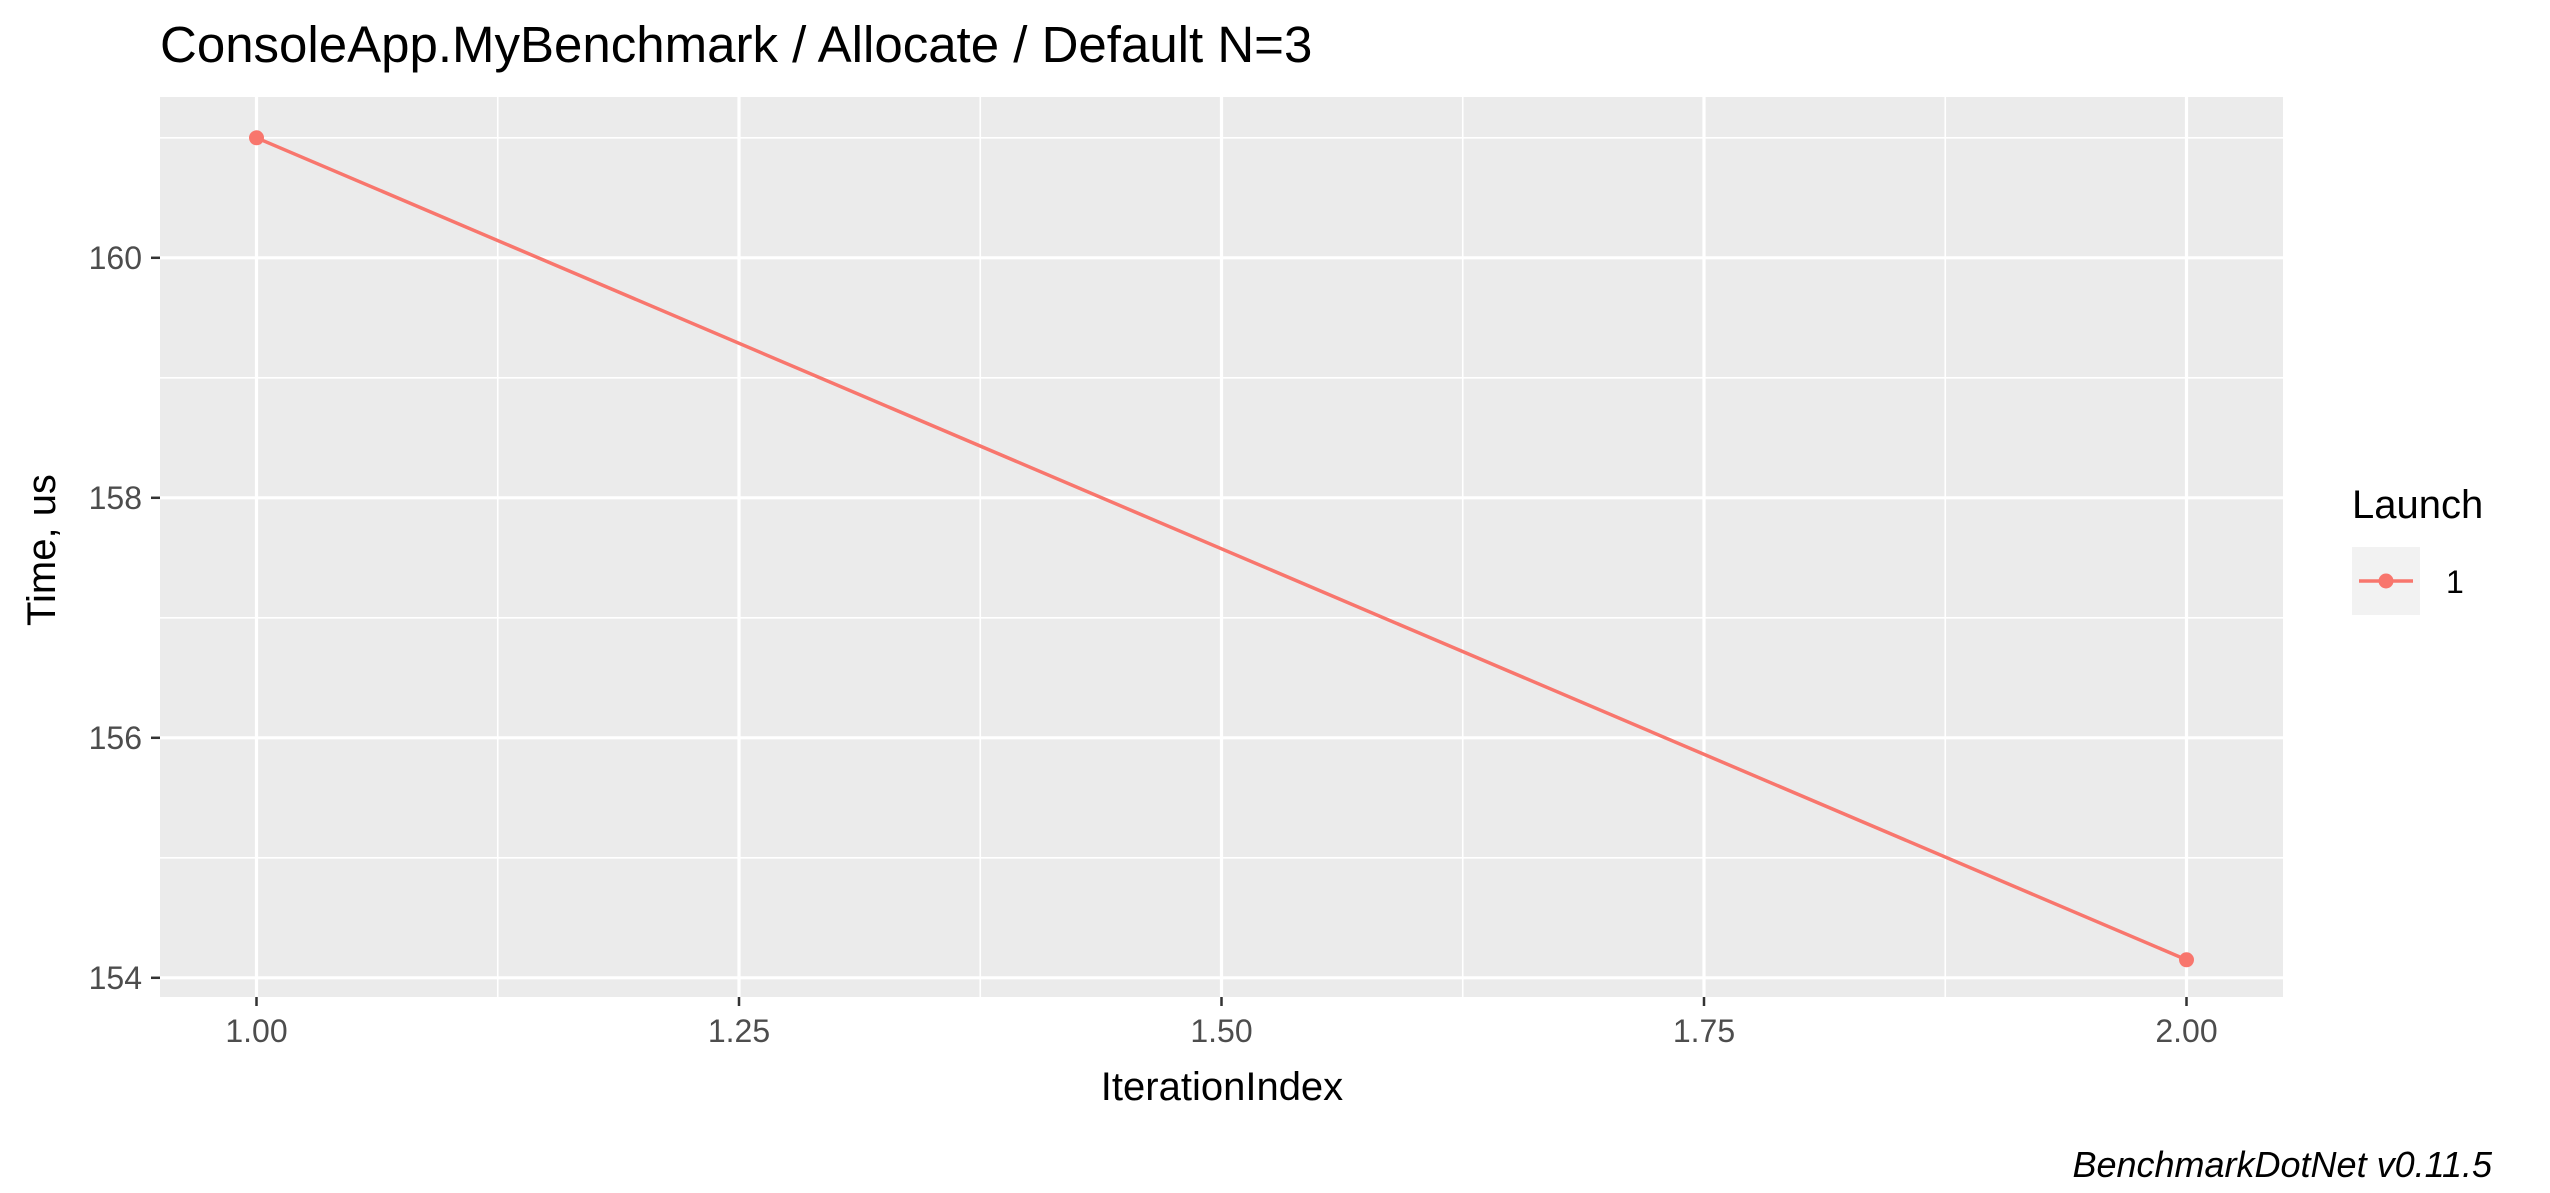 The height and width of the screenshot is (1193, 2550). What do you see at coordinates (2417, 505) in the screenshot?
I see `legend-title: Launch` at bounding box center [2417, 505].